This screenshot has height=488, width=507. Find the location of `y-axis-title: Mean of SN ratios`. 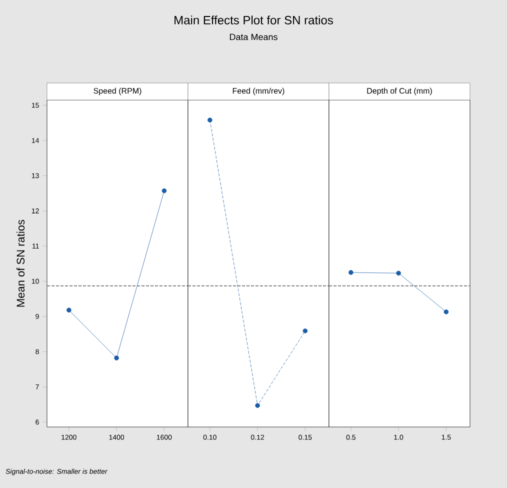

y-axis-title: Mean of SN ratios is located at coordinates (20, 263).